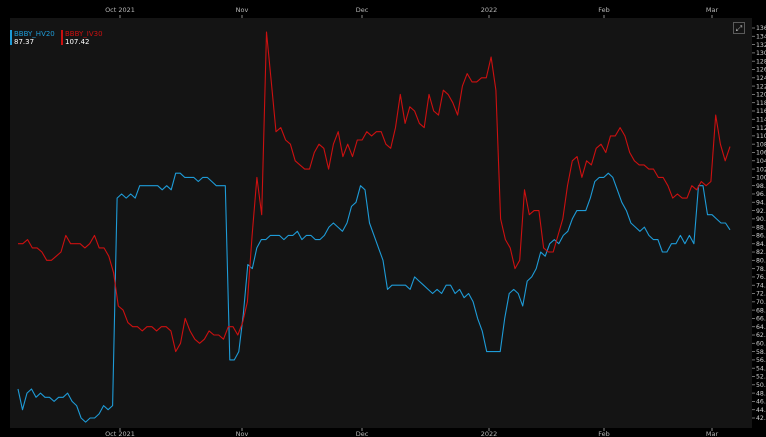  I want to click on y-tick-label: 112.0, so click(761, 128).